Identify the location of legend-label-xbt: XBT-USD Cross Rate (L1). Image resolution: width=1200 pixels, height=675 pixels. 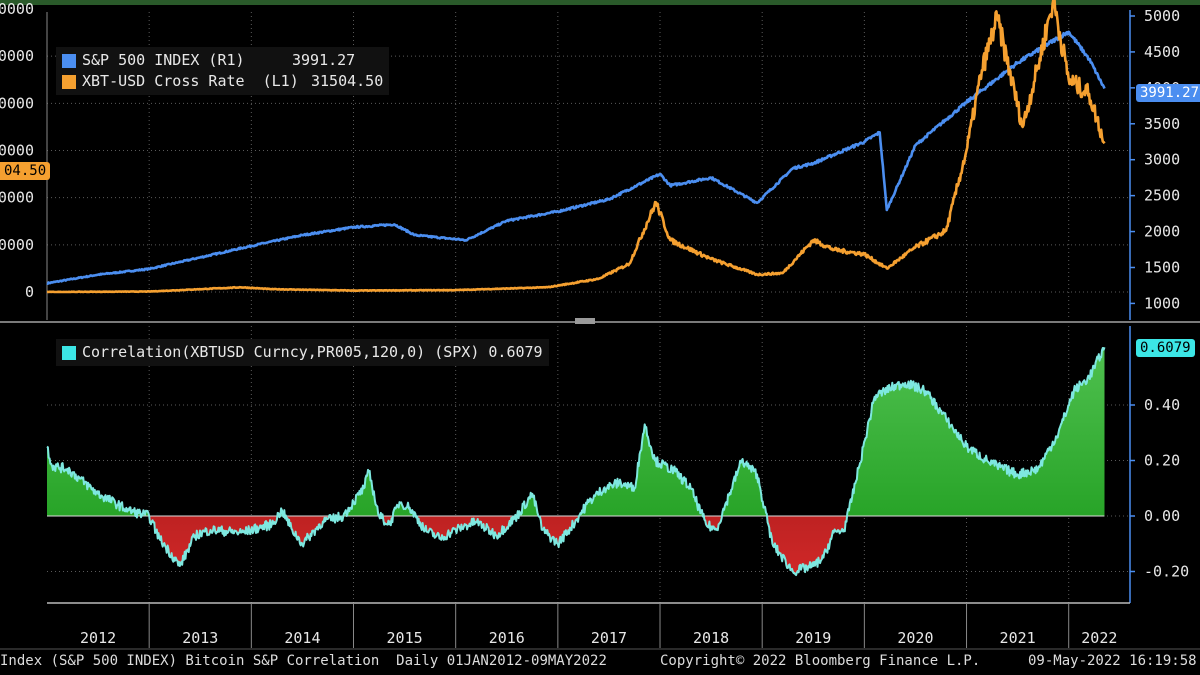
(190, 81).